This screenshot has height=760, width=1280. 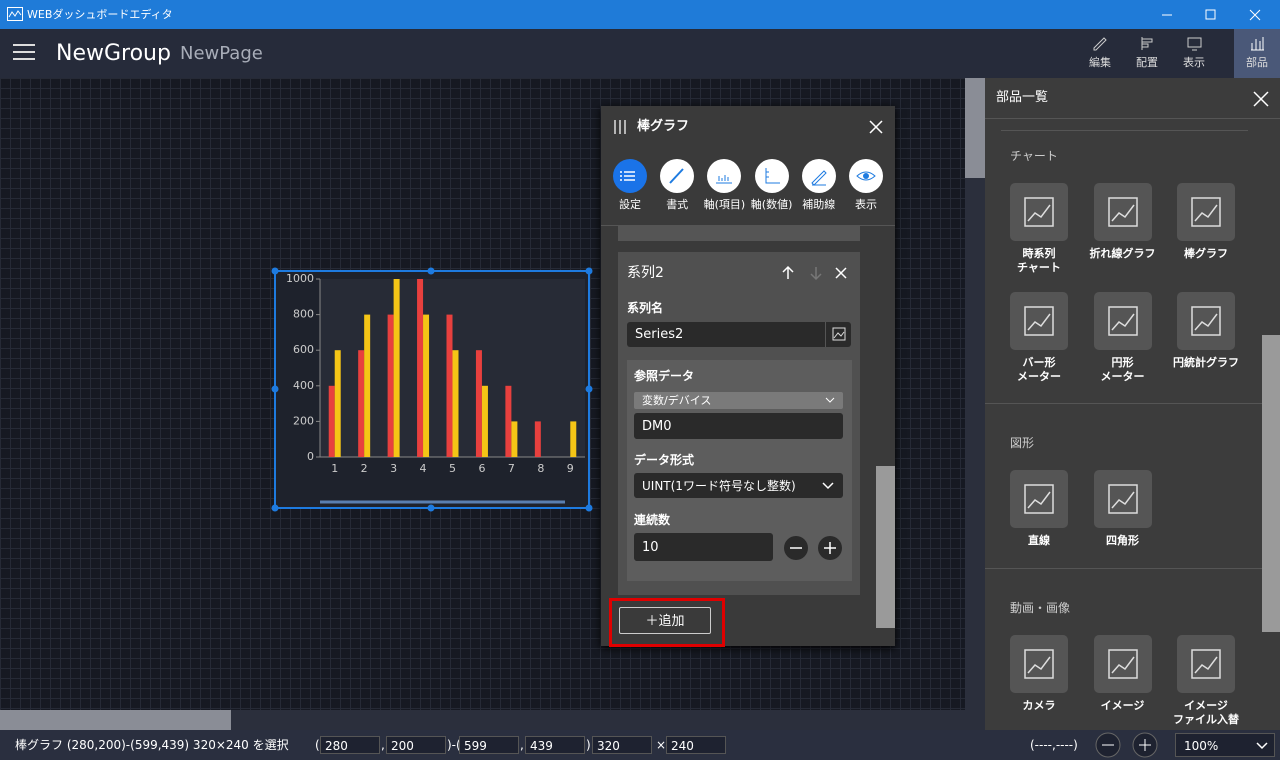 I want to click on x2-input: 599, so click(x=489, y=745).